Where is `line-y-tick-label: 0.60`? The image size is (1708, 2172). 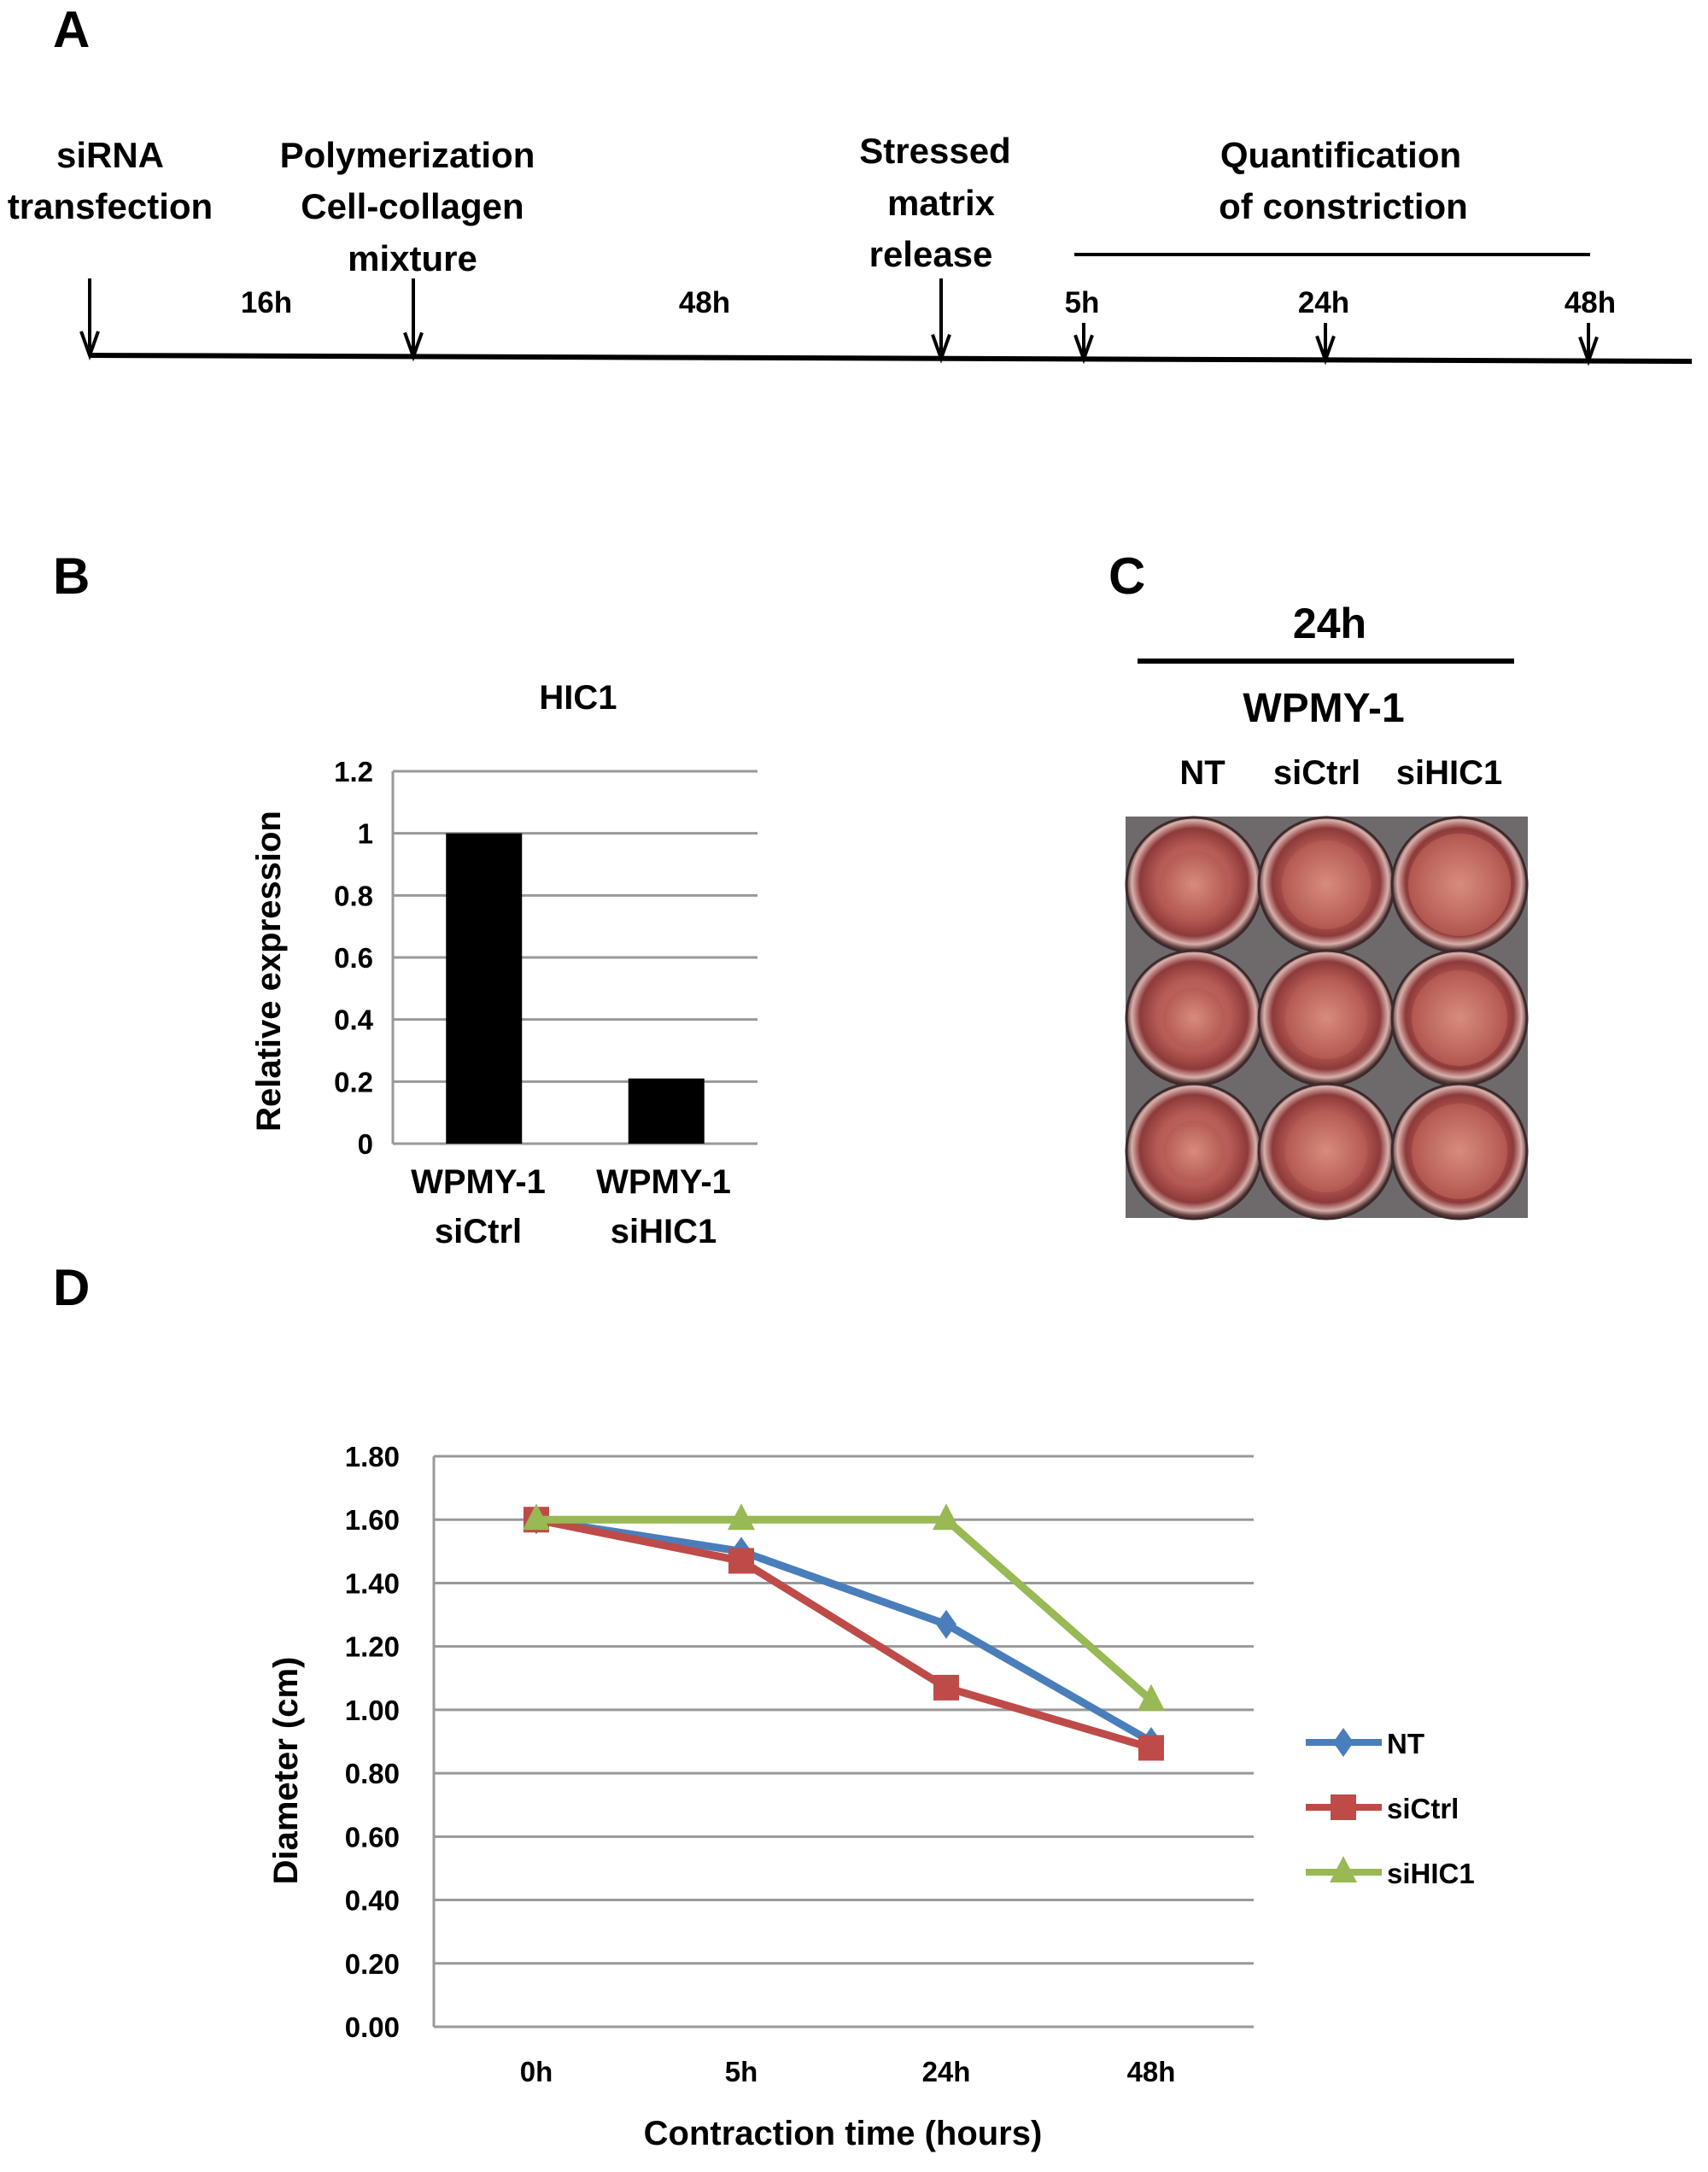
line-y-tick-label: 0.60 is located at coordinates (372, 1837).